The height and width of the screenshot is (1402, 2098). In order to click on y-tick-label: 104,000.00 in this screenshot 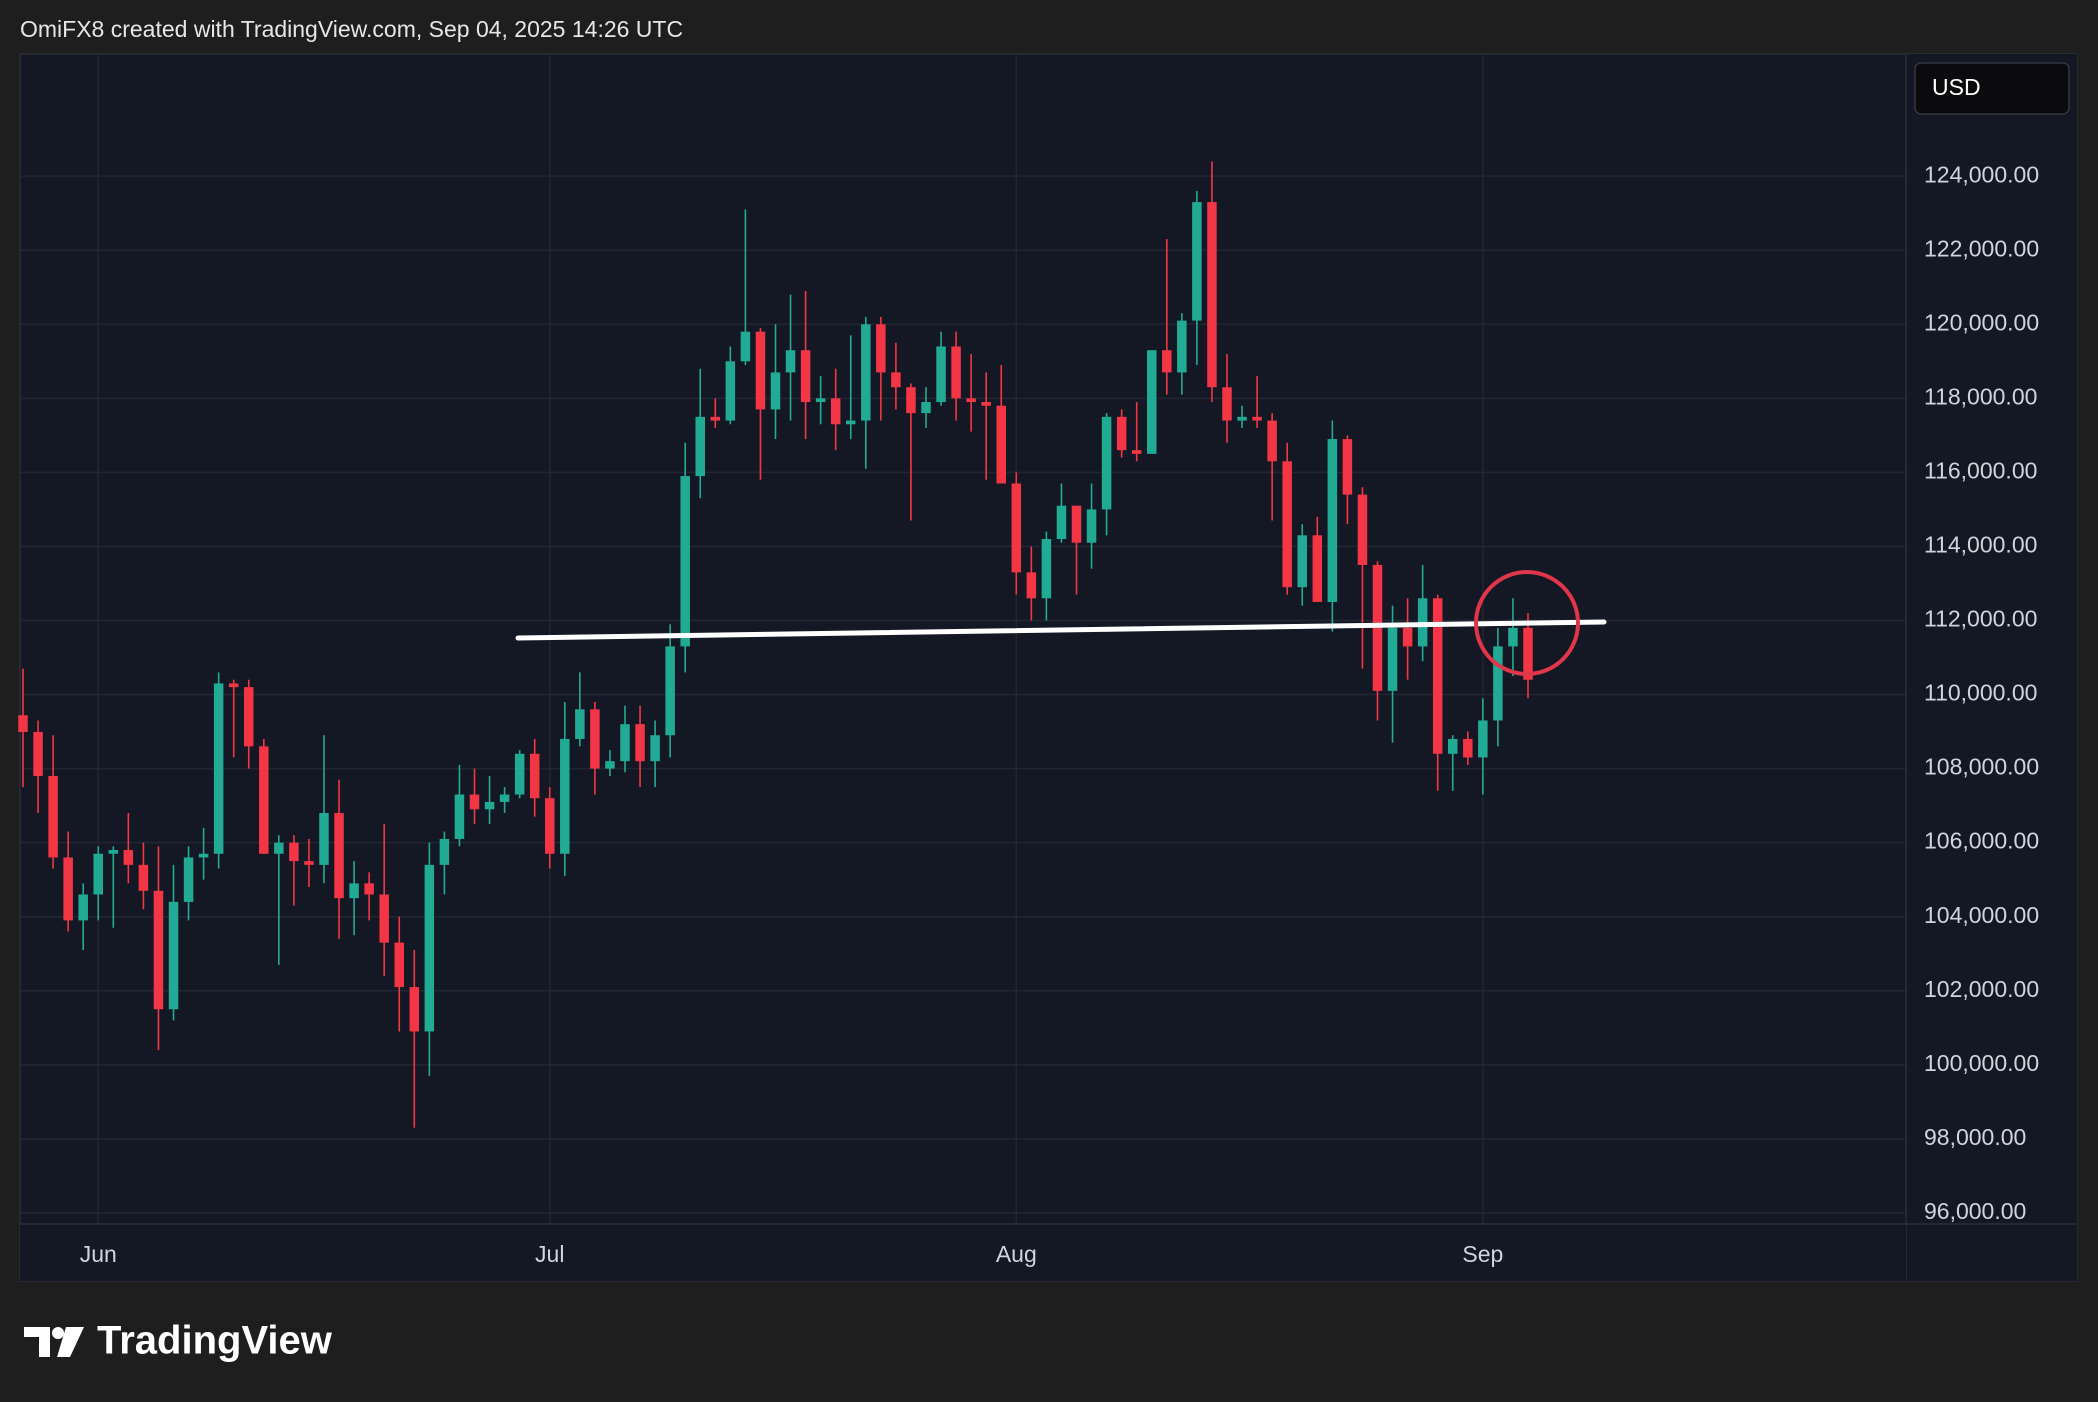, I will do `click(1981, 915)`.